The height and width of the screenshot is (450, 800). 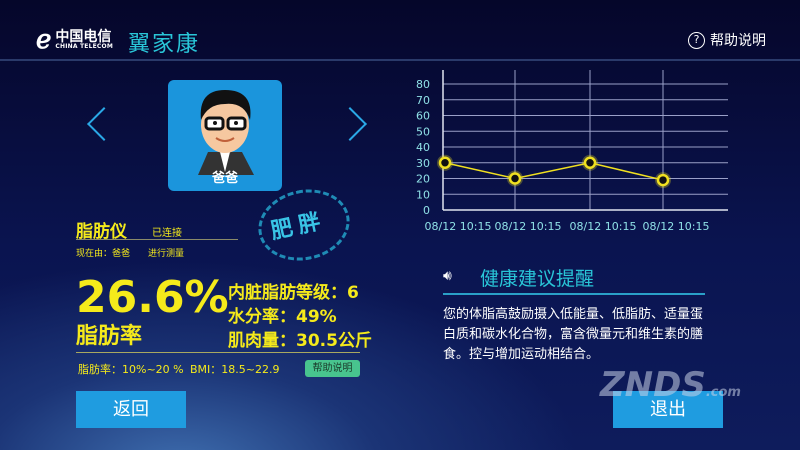 What do you see at coordinates (696, 40) in the screenshot?
I see `question-icon: ?` at bounding box center [696, 40].